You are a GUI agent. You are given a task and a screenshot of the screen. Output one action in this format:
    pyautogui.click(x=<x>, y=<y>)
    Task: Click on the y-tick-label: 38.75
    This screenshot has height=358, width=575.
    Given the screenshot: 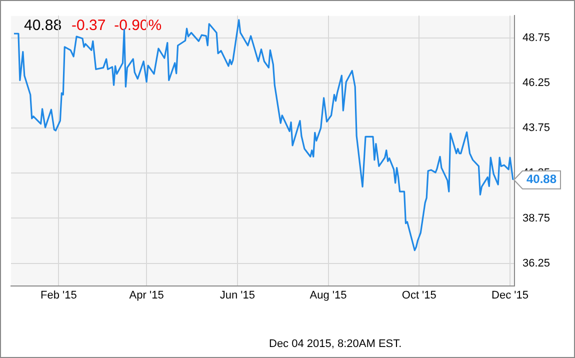 What is the action you would take?
    pyautogui.click(x=536, y=218)
    